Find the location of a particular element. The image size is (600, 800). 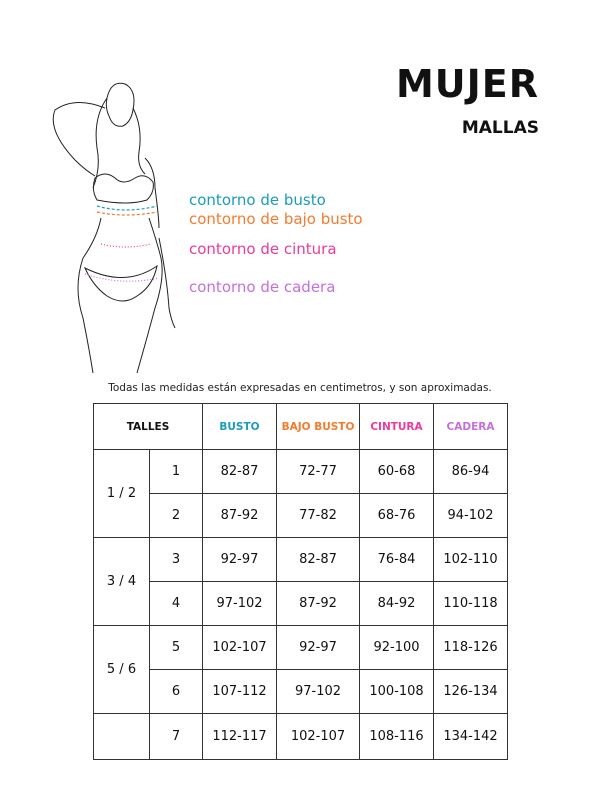

table-row: 4 97-102 87-92 84-92 110-118 is located at coordinates (301, 603).